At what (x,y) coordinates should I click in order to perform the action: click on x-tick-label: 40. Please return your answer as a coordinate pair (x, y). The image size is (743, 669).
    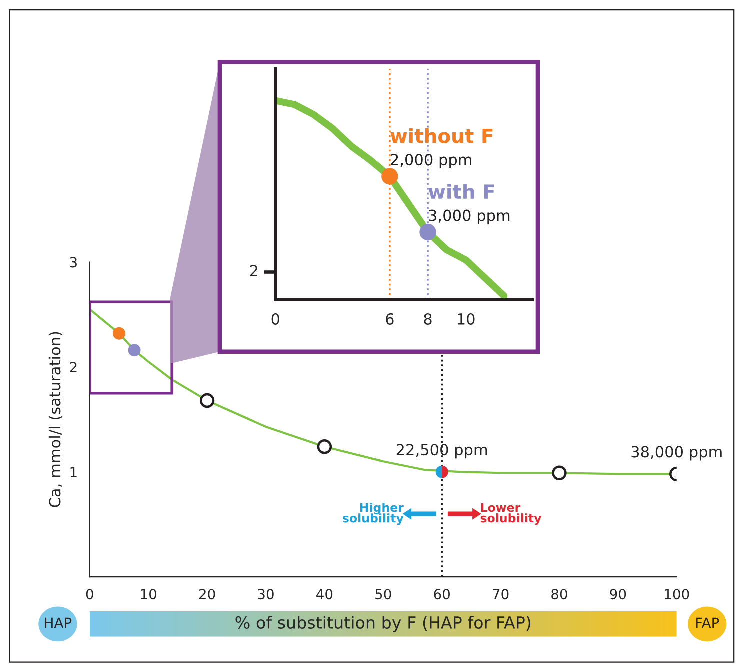
    Looking at the image, I should click on (324, 594).